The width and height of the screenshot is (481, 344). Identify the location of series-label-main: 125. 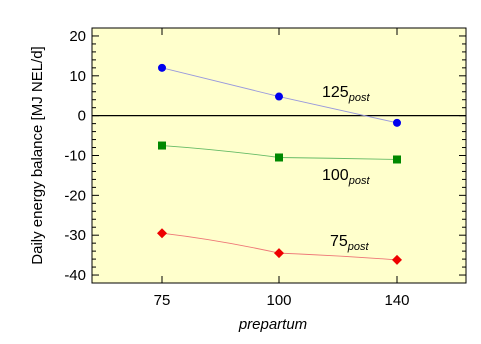
(335, 92).